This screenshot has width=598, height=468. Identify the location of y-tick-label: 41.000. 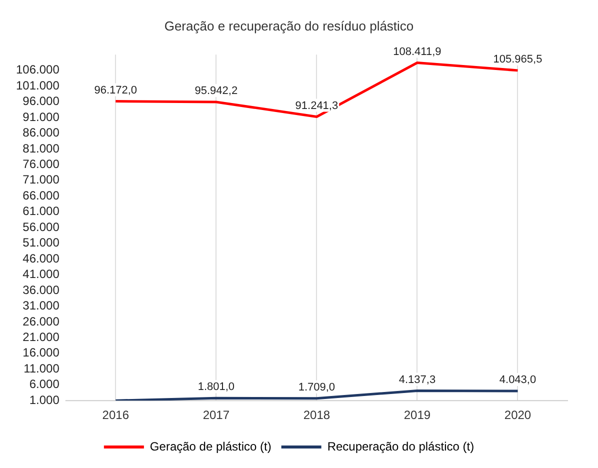
(41, 274).